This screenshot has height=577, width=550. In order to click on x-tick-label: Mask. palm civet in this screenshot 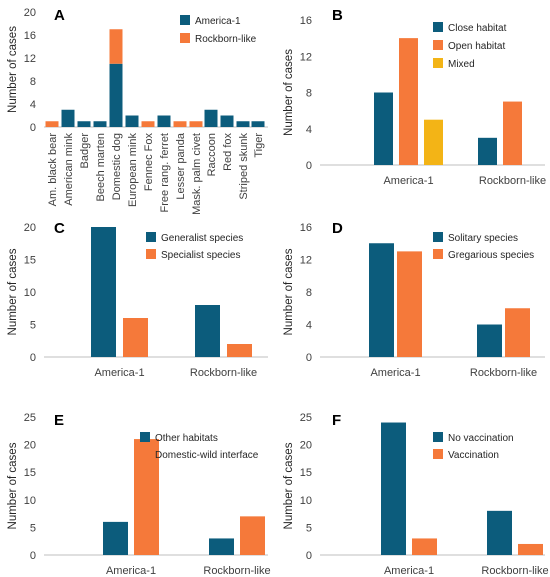, I will do `click(197, 174)`.